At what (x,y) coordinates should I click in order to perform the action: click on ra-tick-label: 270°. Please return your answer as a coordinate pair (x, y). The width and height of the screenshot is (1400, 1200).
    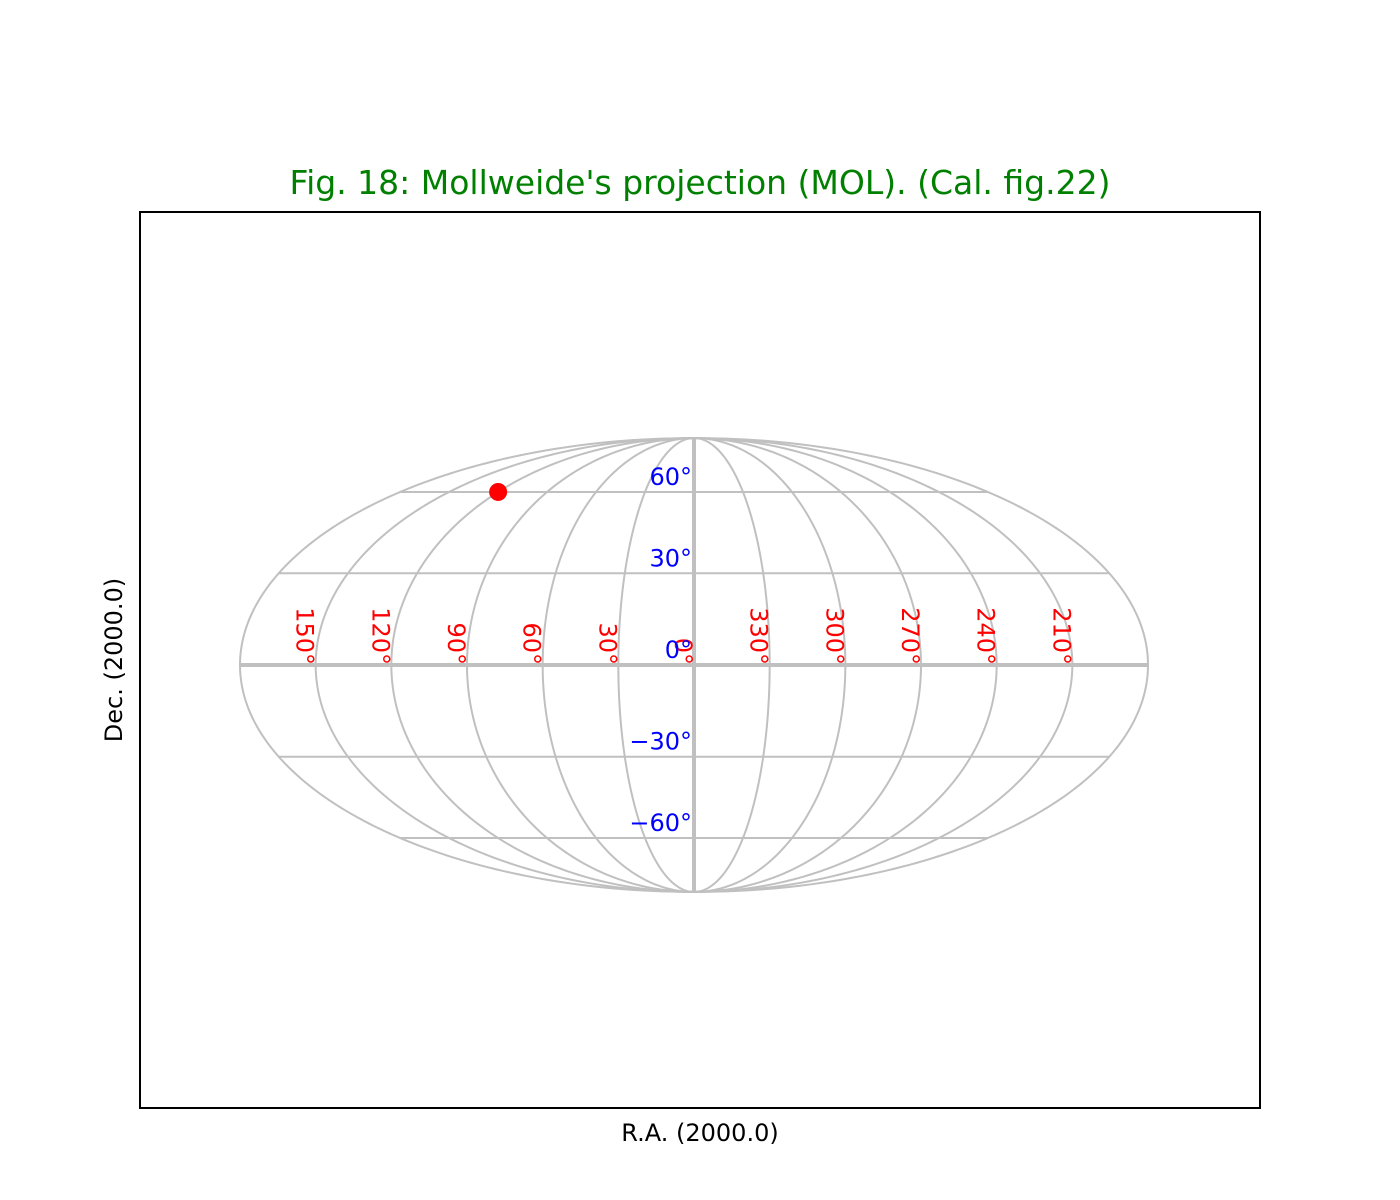
    Looking at the image, I should click on (910, 636).